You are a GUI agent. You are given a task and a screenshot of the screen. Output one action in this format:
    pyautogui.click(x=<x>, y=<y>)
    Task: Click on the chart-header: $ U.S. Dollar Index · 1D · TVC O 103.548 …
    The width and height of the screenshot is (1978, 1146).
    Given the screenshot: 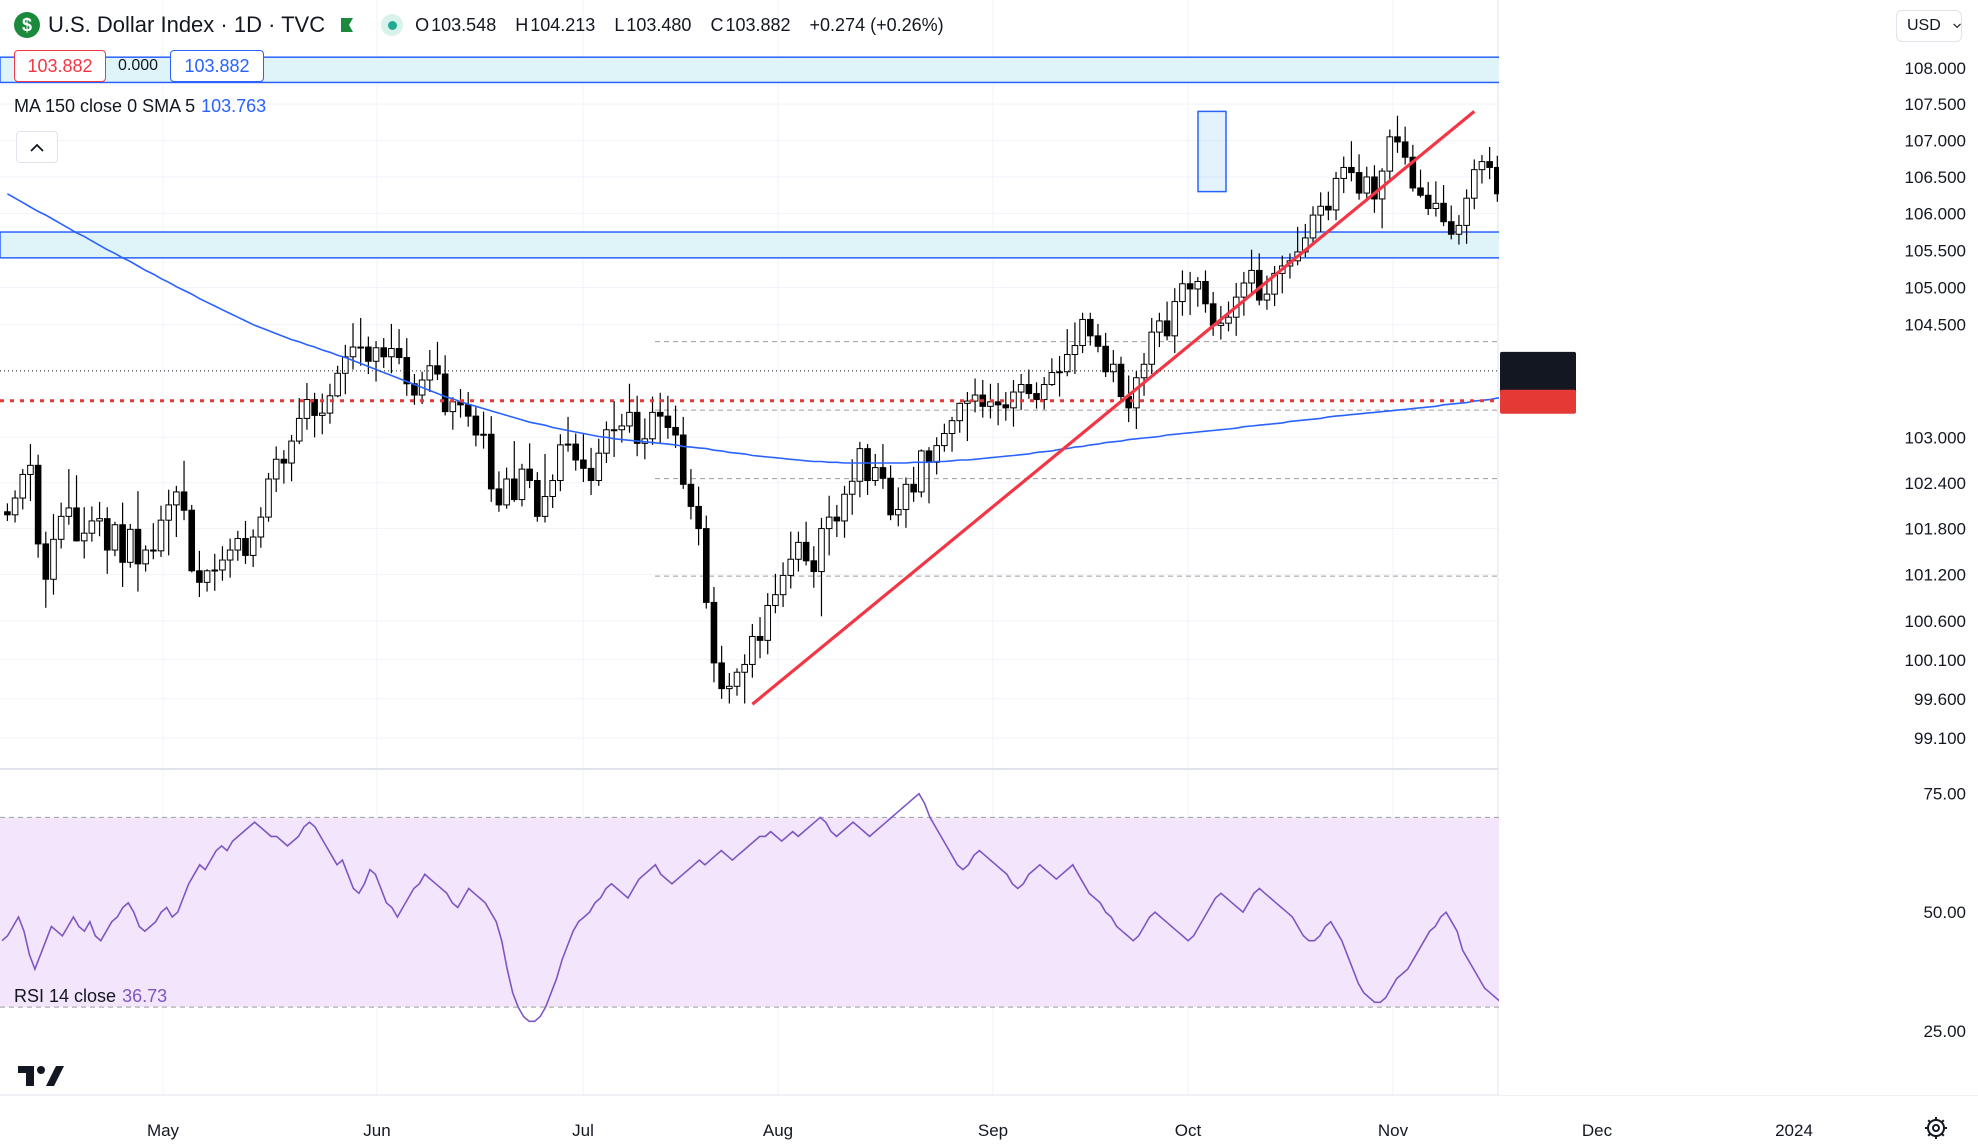 What is the action you would take?
    pyautogui.click(x=472, y=25)
    